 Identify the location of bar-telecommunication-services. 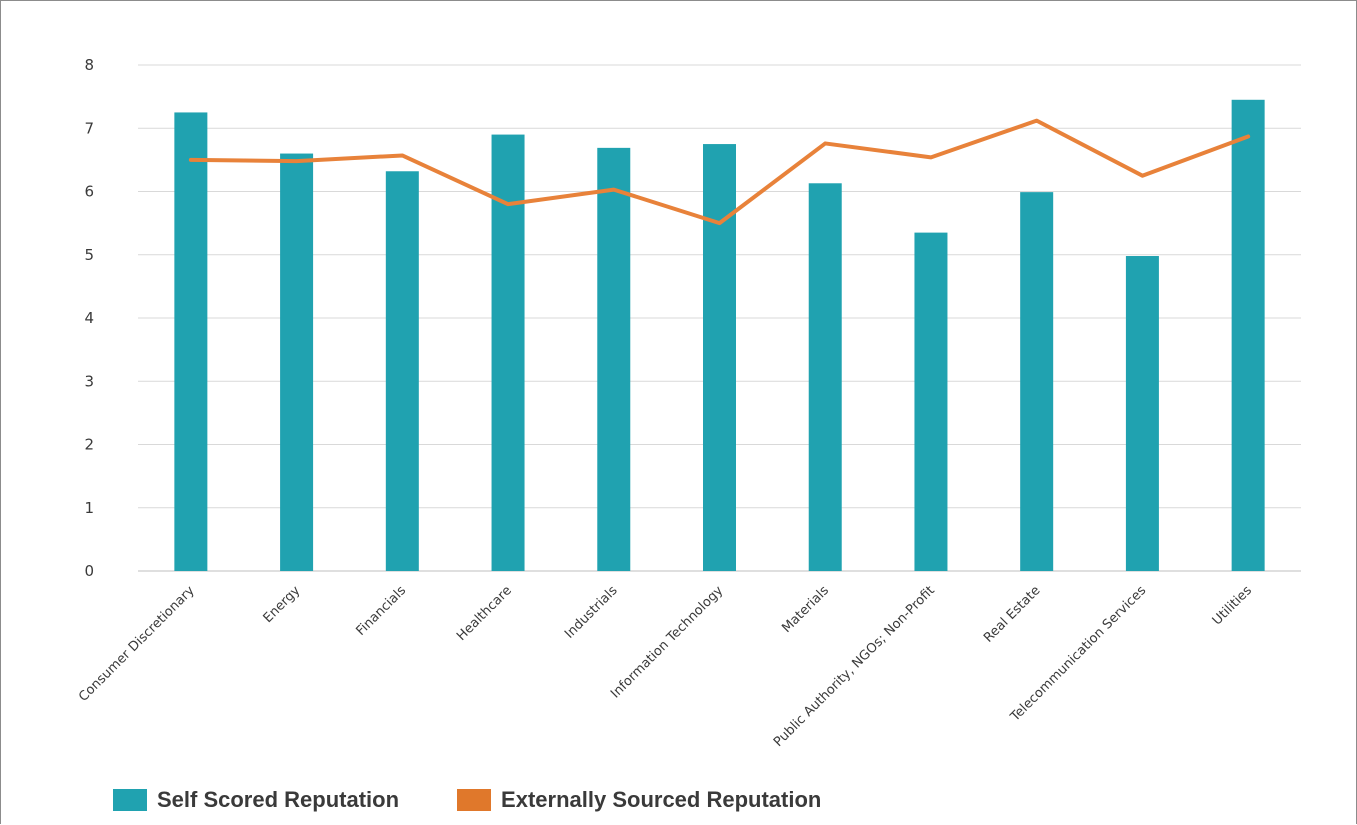
(1142, 413).